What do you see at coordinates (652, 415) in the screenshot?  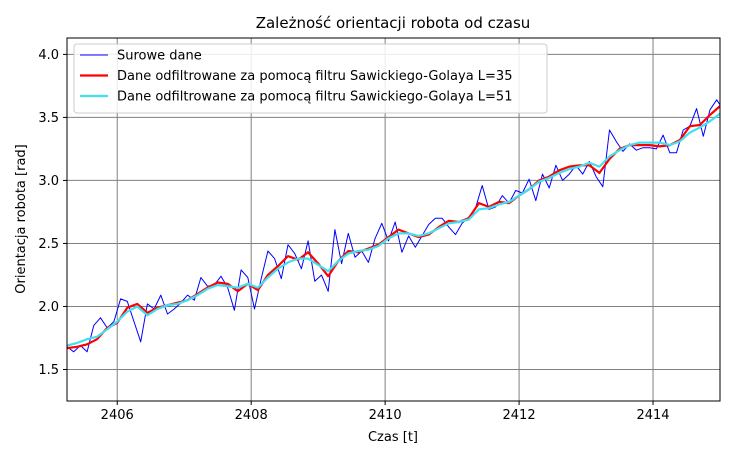 I see `x-tick-label: 2414` at bounding box center [652, 415].